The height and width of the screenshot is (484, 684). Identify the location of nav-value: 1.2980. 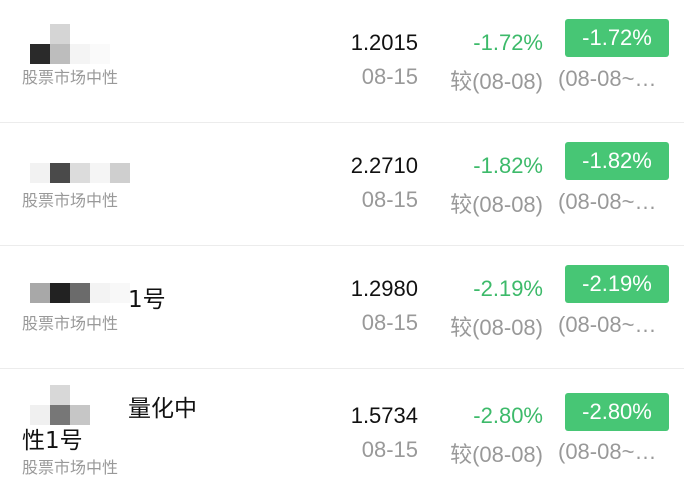
(384, 288).